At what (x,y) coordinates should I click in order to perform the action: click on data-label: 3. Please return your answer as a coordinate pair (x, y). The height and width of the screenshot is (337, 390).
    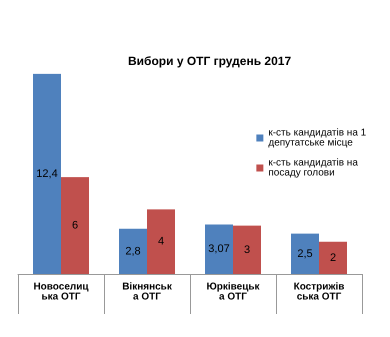
    Looking at the image, I should click on (247, 250).